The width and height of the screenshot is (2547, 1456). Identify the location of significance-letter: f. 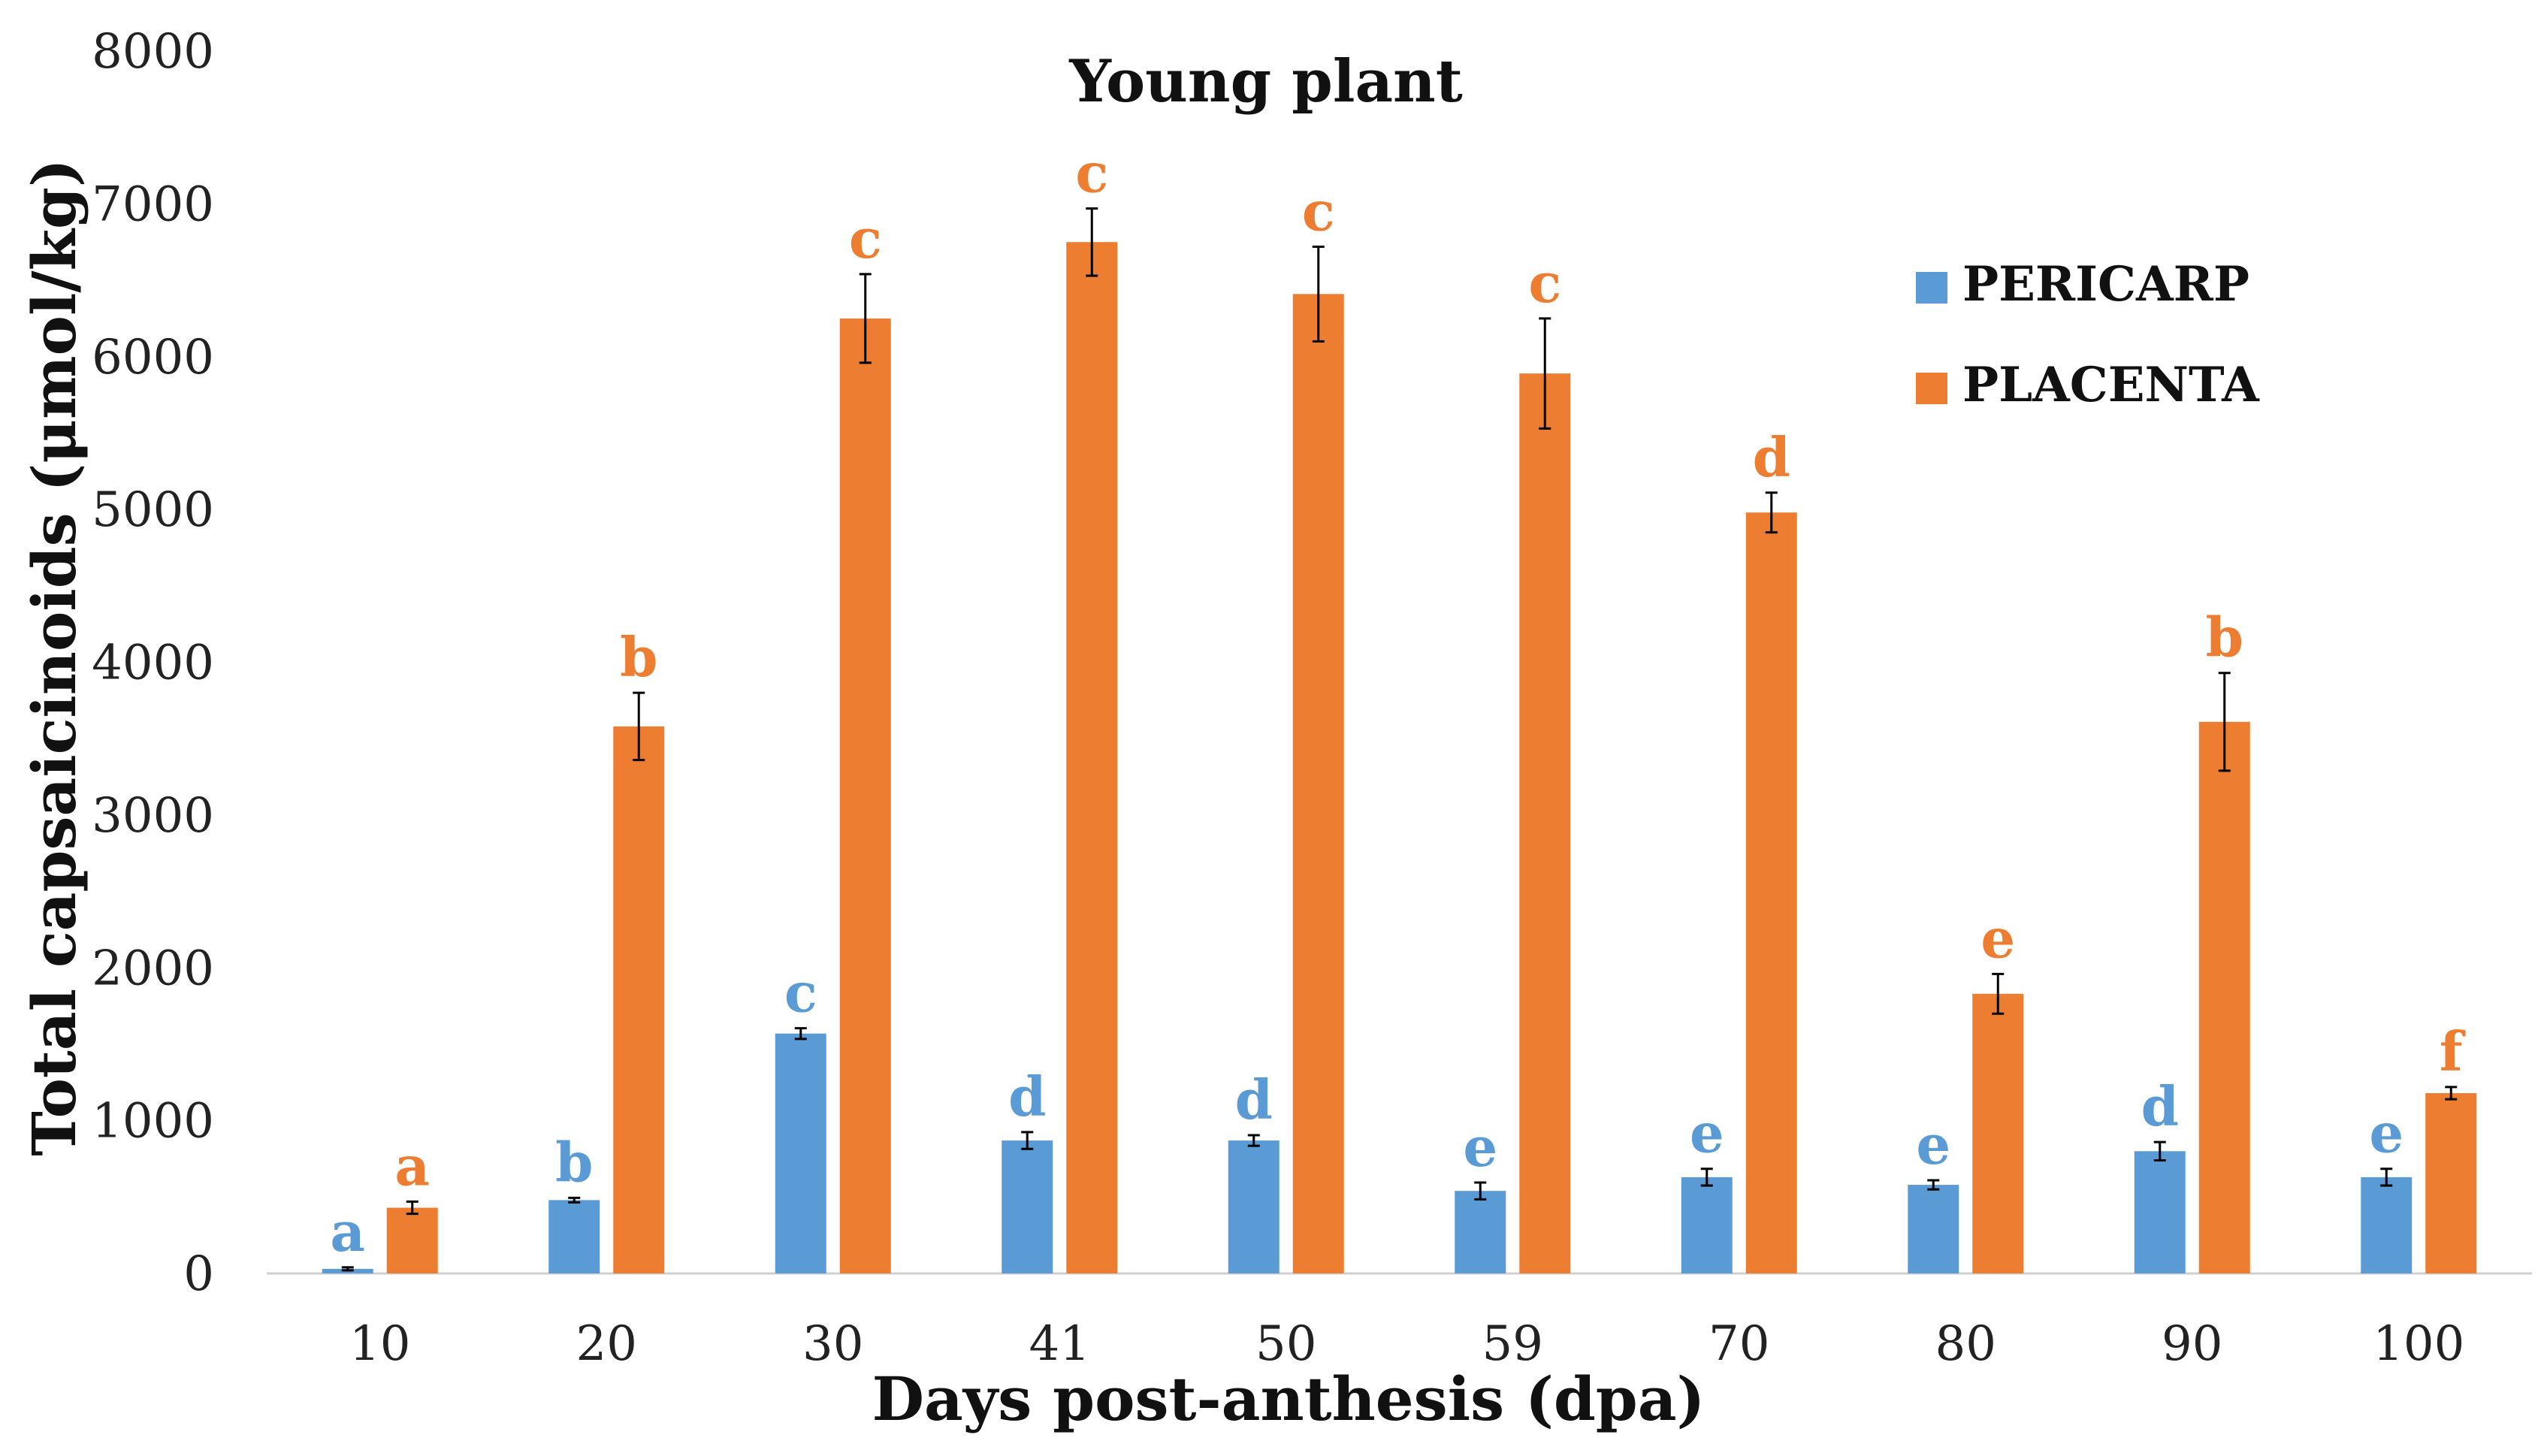
(2453, 1051).